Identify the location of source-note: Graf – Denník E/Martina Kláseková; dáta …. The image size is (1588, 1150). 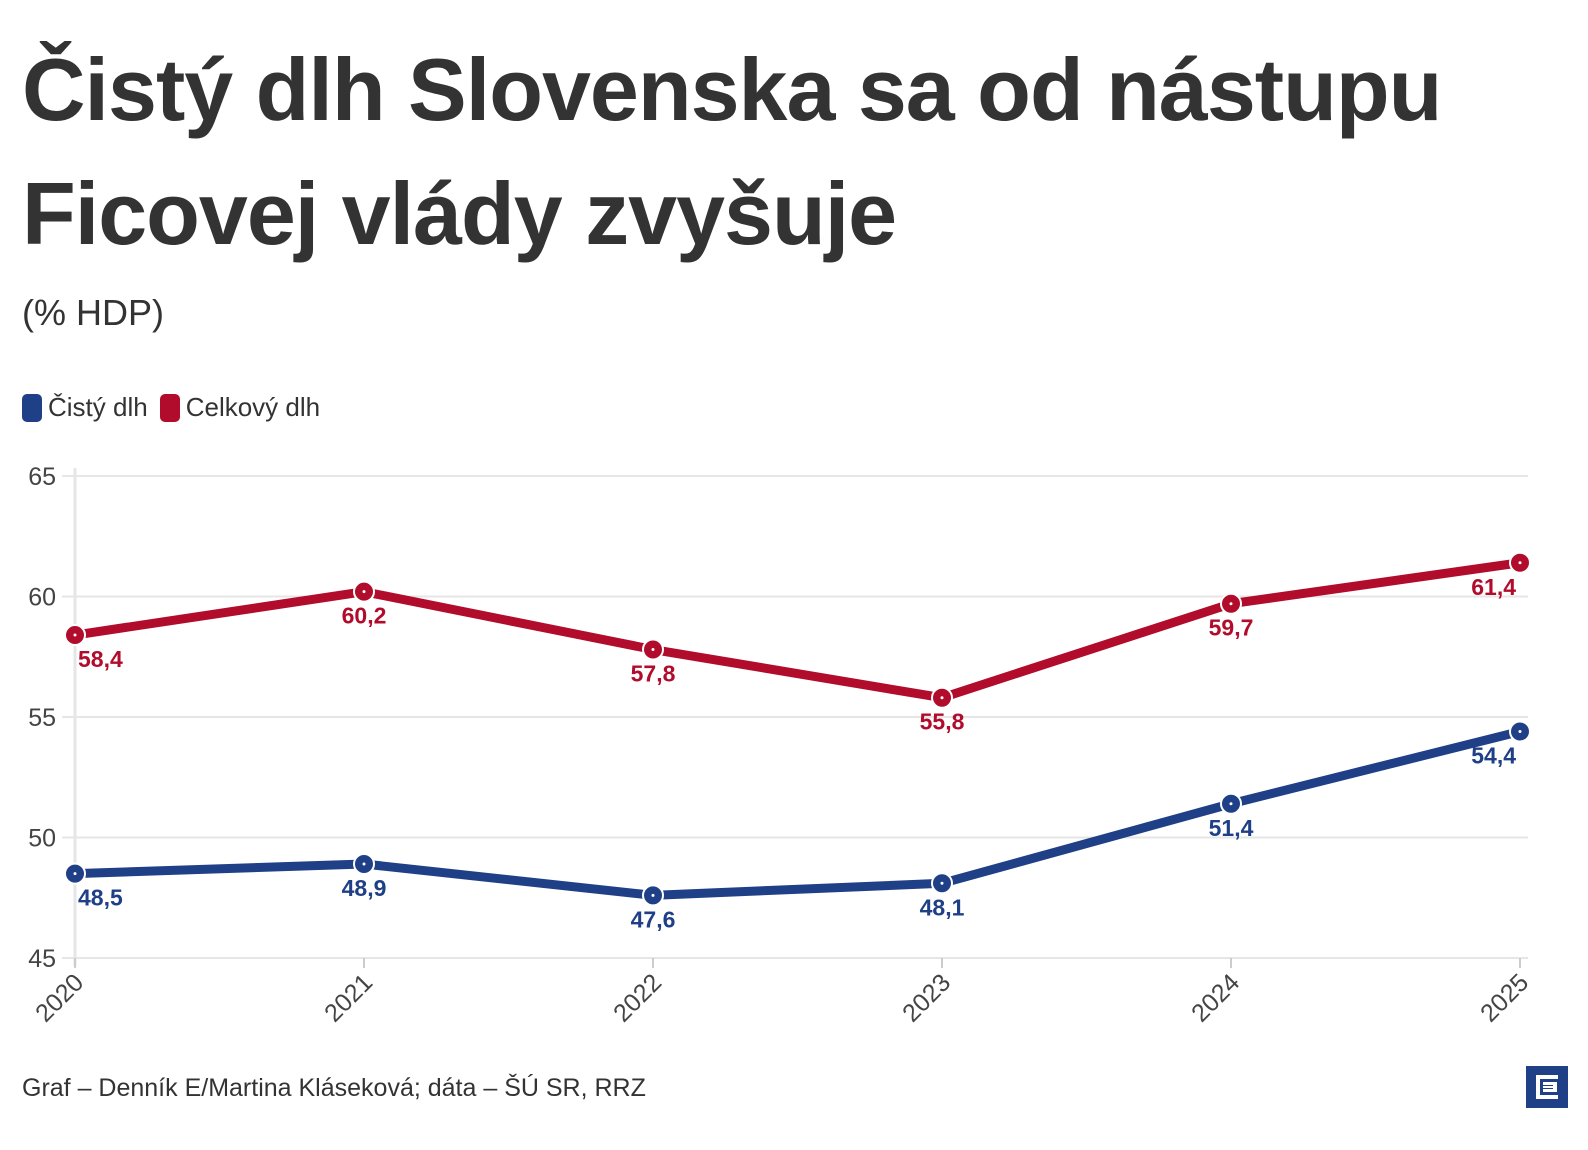
(334, 1088).